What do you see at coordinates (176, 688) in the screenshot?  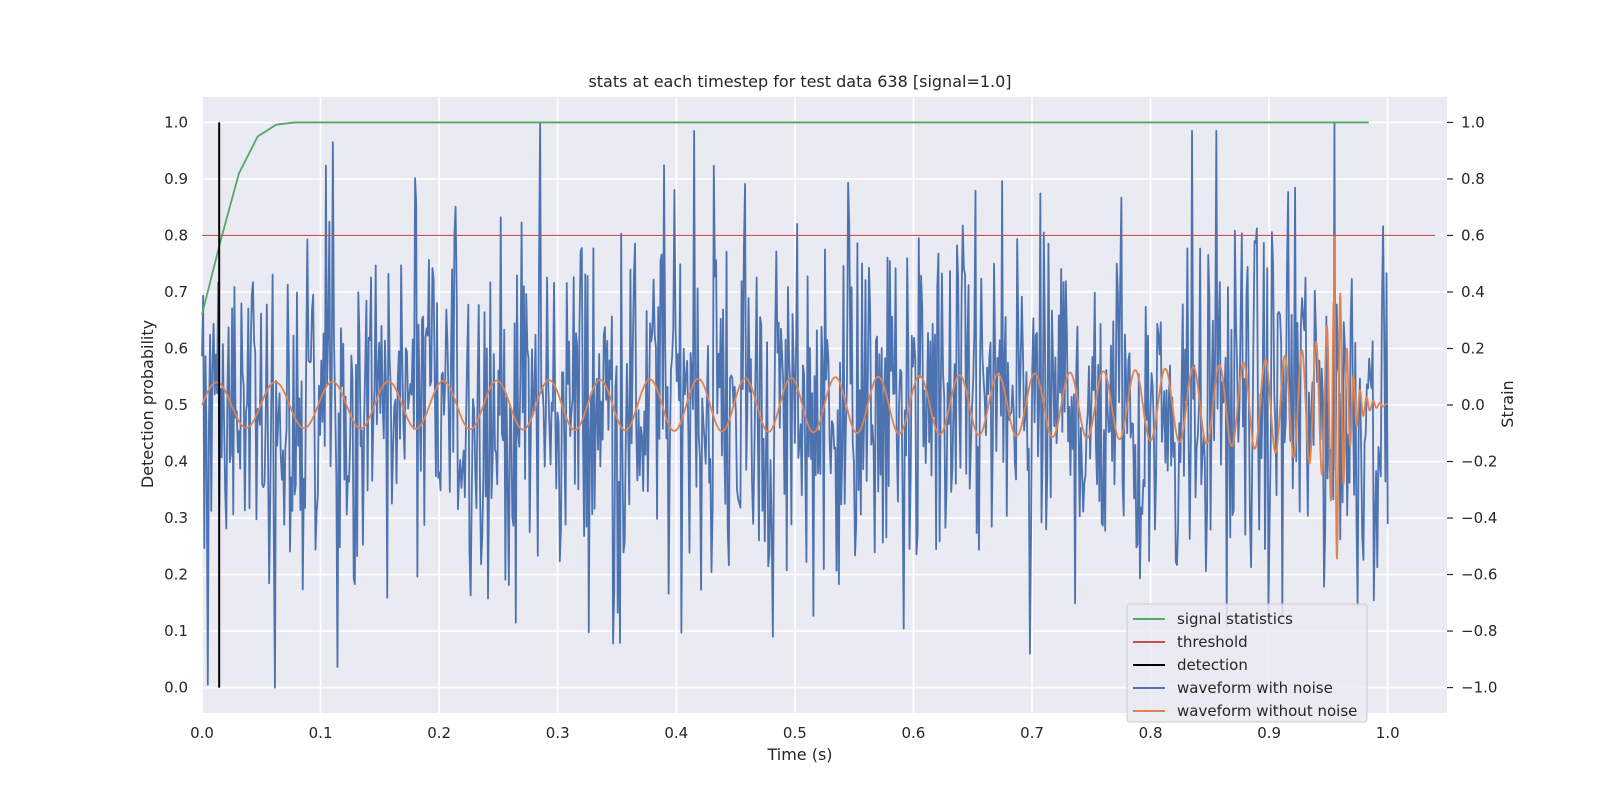 I see `y-tick-label: 0.0` at bounding box center [176, 688].